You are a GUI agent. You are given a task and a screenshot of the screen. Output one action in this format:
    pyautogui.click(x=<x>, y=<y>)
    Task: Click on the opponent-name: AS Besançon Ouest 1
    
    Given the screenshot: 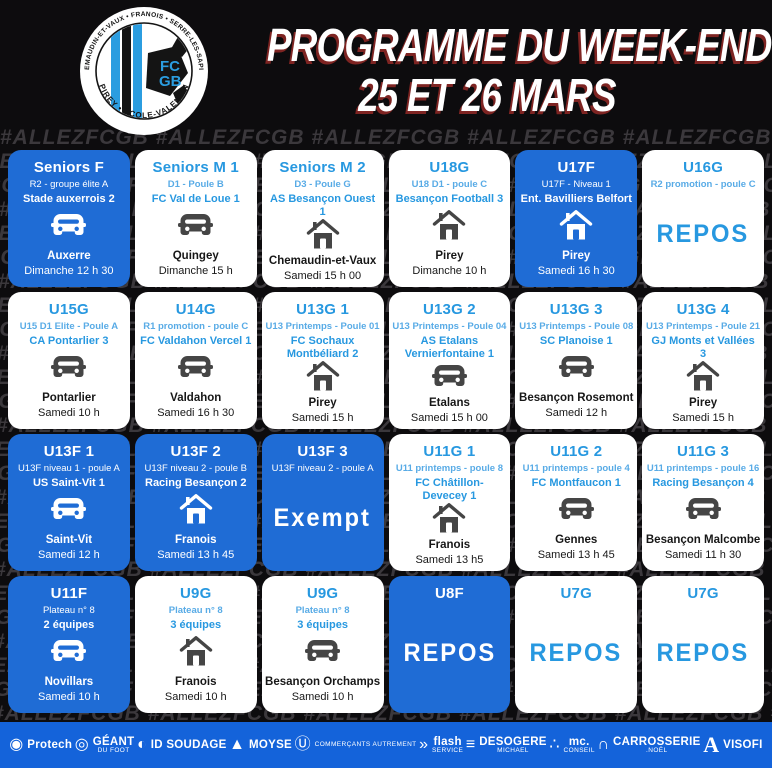 What is the action you would take?
    pyautogui.click(x=323, y=205)
    